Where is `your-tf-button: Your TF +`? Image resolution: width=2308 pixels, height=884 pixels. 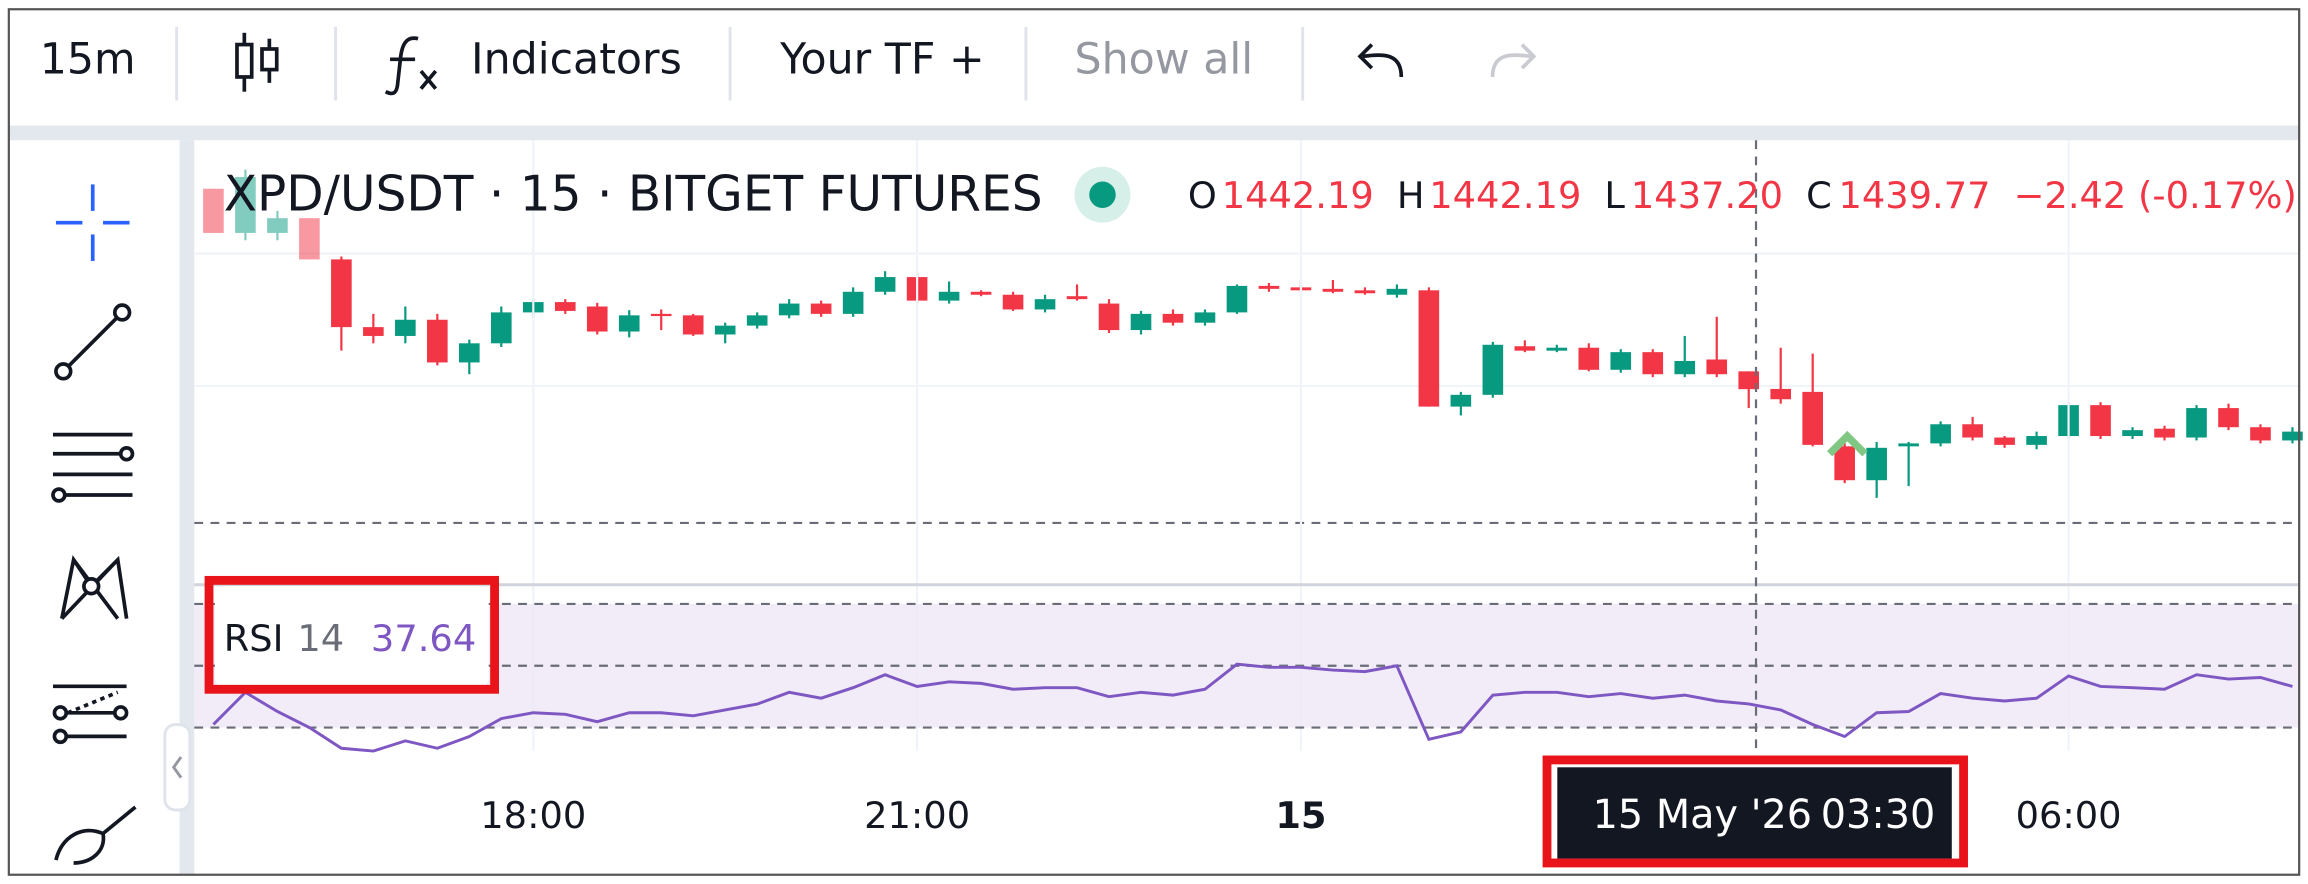
your-tf-button: Your TF + is located at coordinates (882, 60).